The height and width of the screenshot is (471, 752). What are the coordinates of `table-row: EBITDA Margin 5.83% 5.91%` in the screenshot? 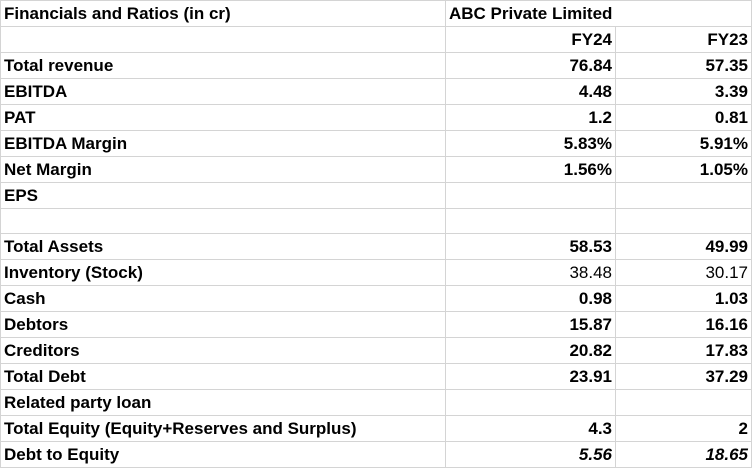 It's located at (376, 143).